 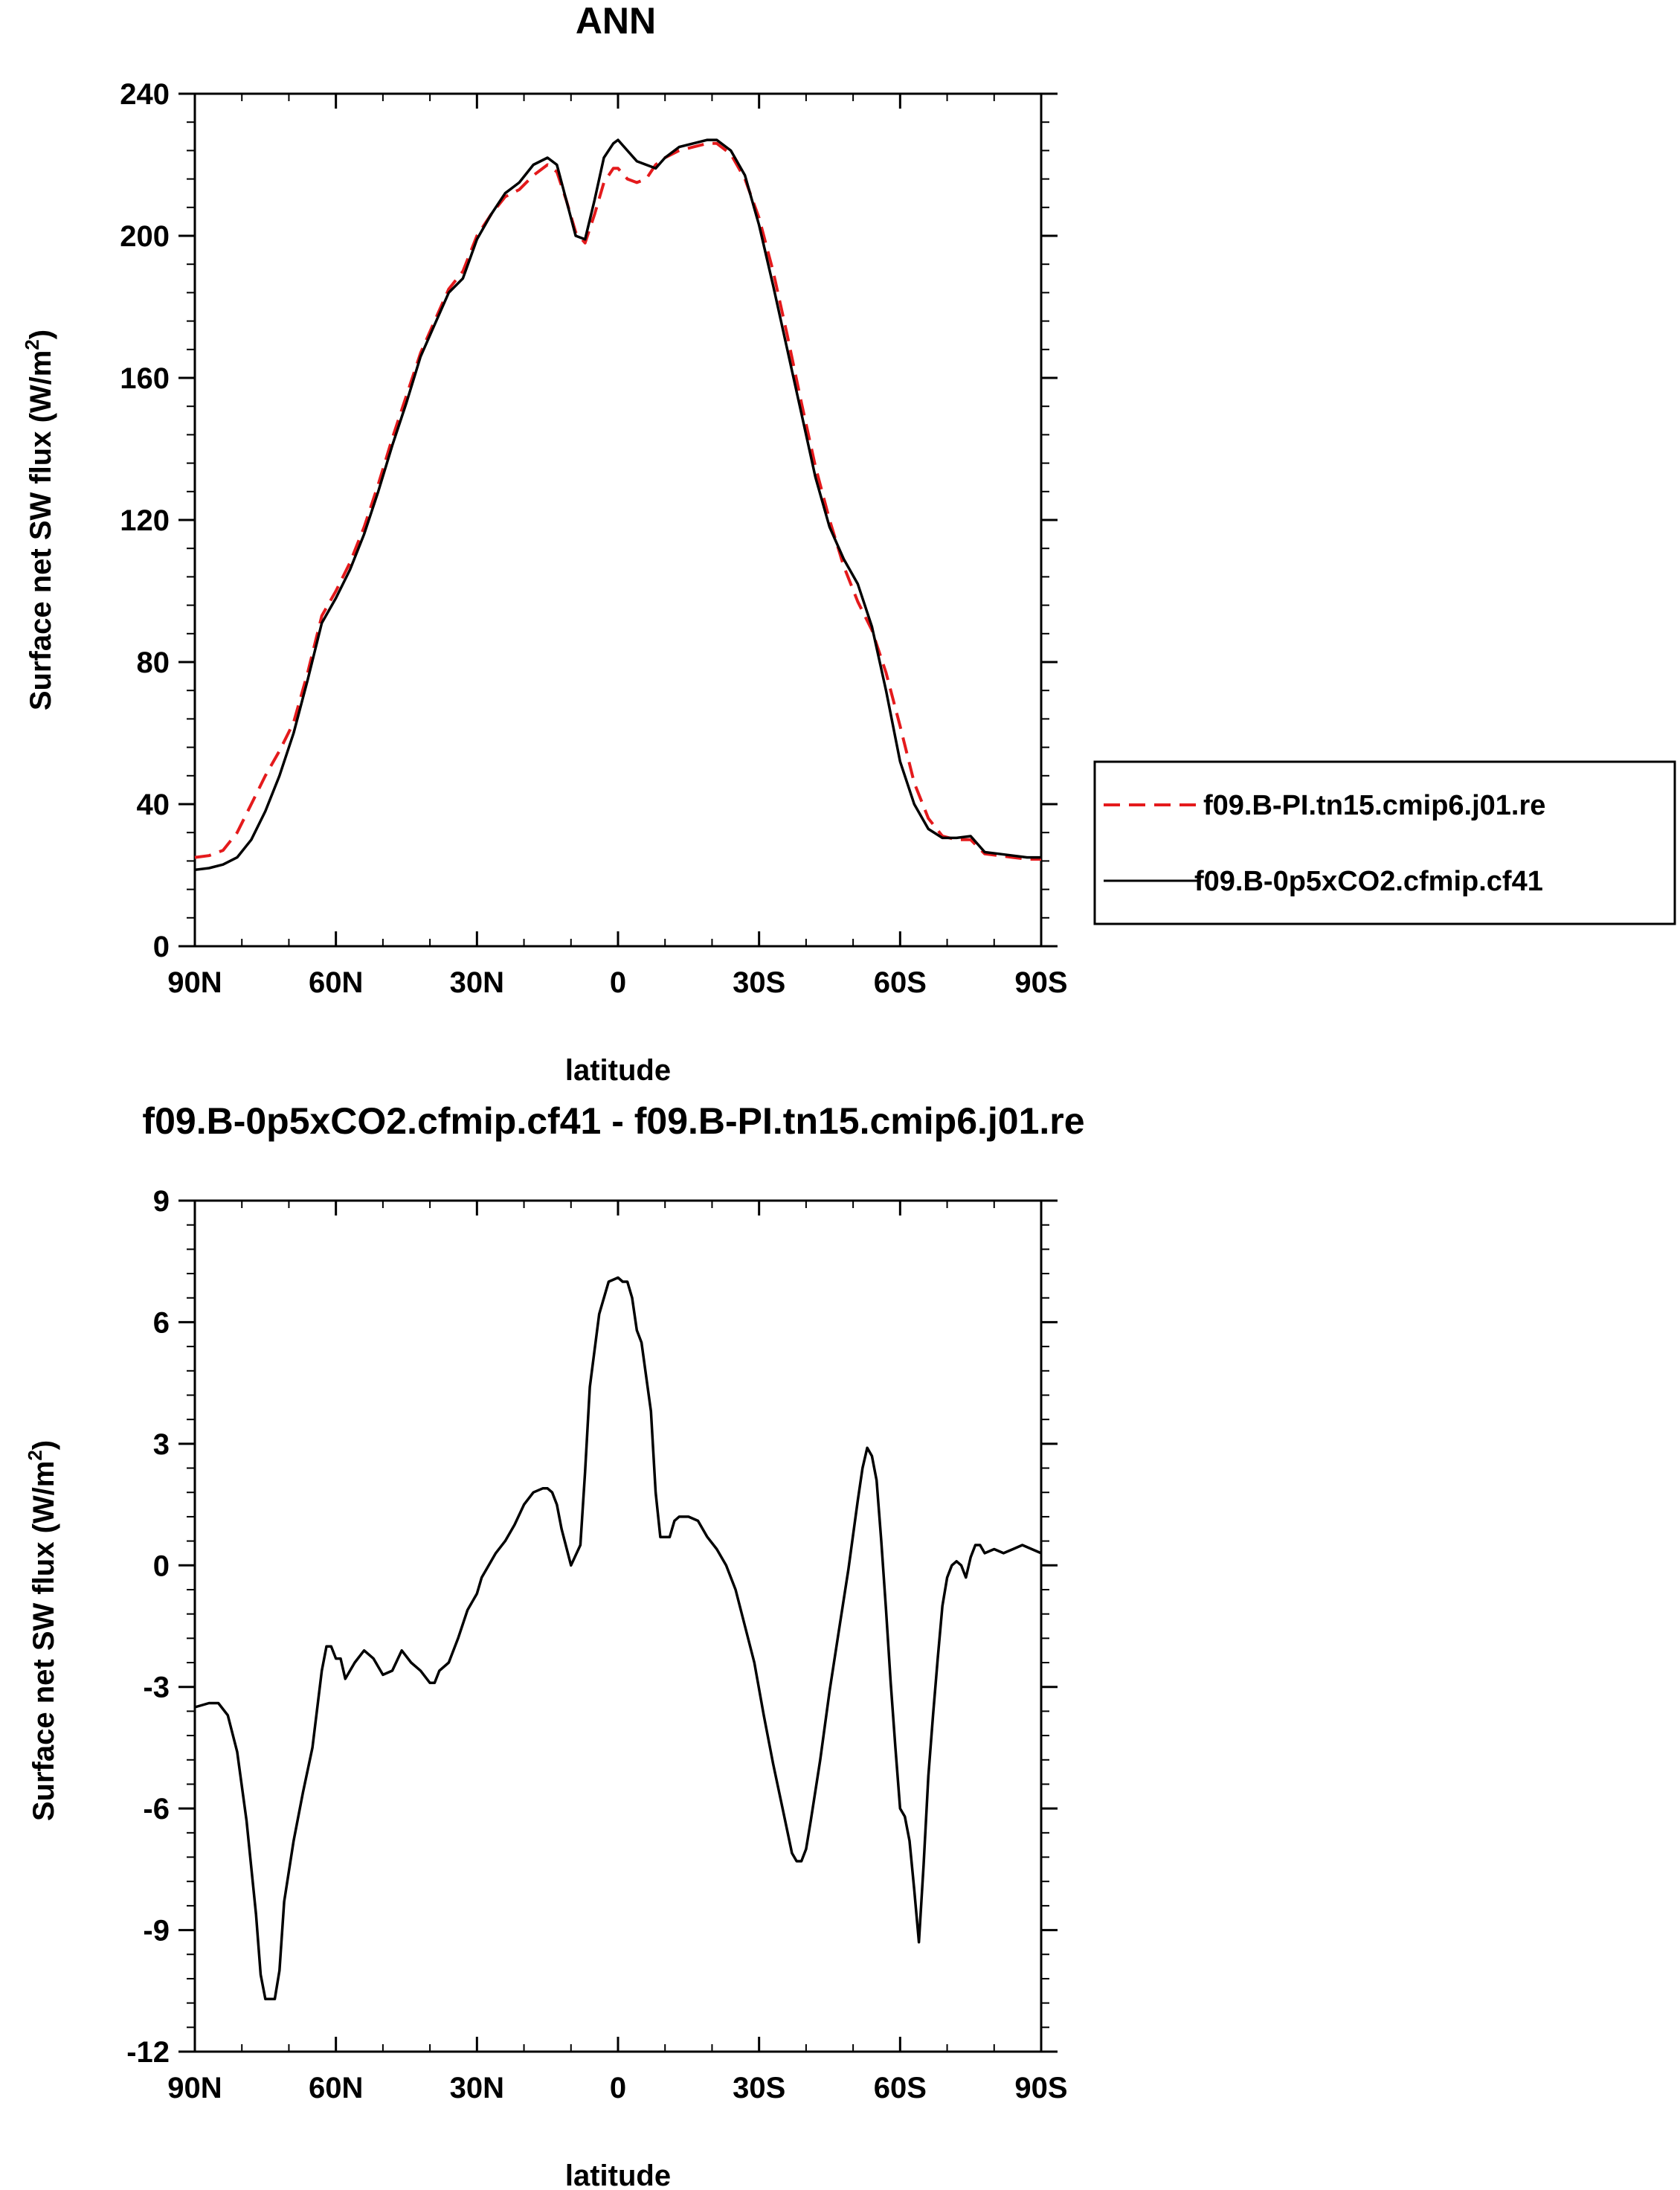 I want to click on bottom-y-tick-label: -12, so click(x=148, y=2053).